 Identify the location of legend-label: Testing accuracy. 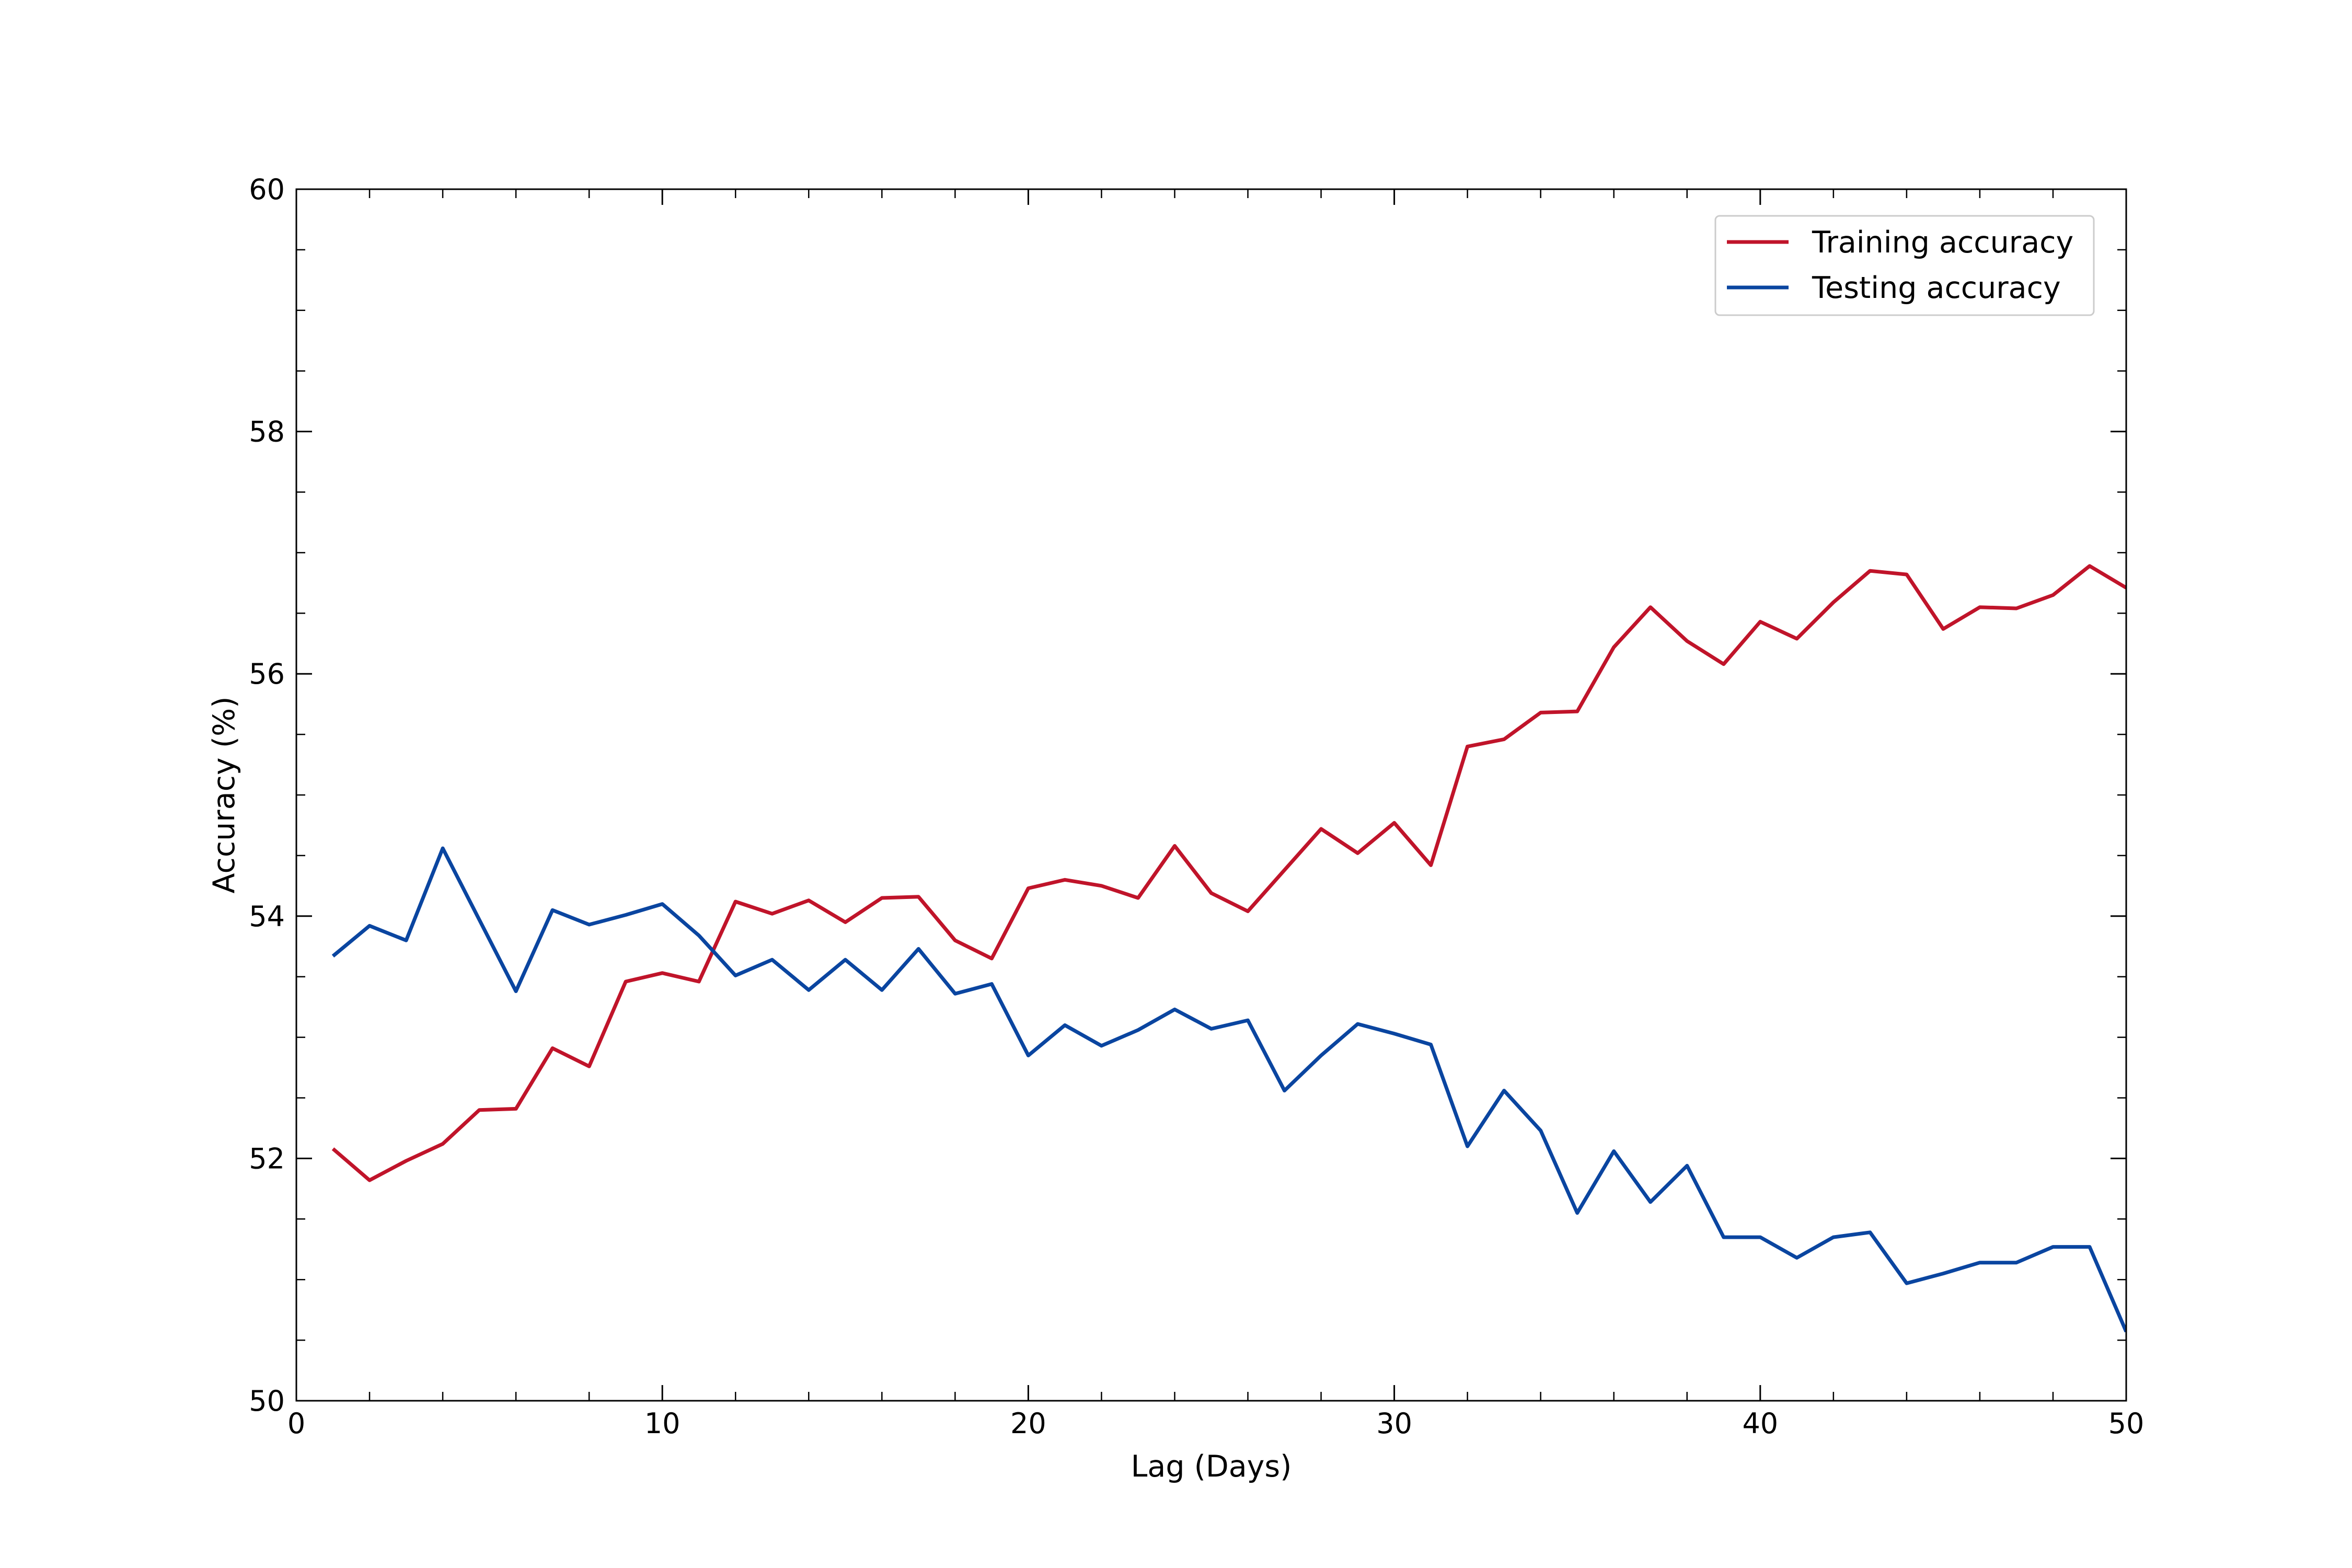
(1936, 288).